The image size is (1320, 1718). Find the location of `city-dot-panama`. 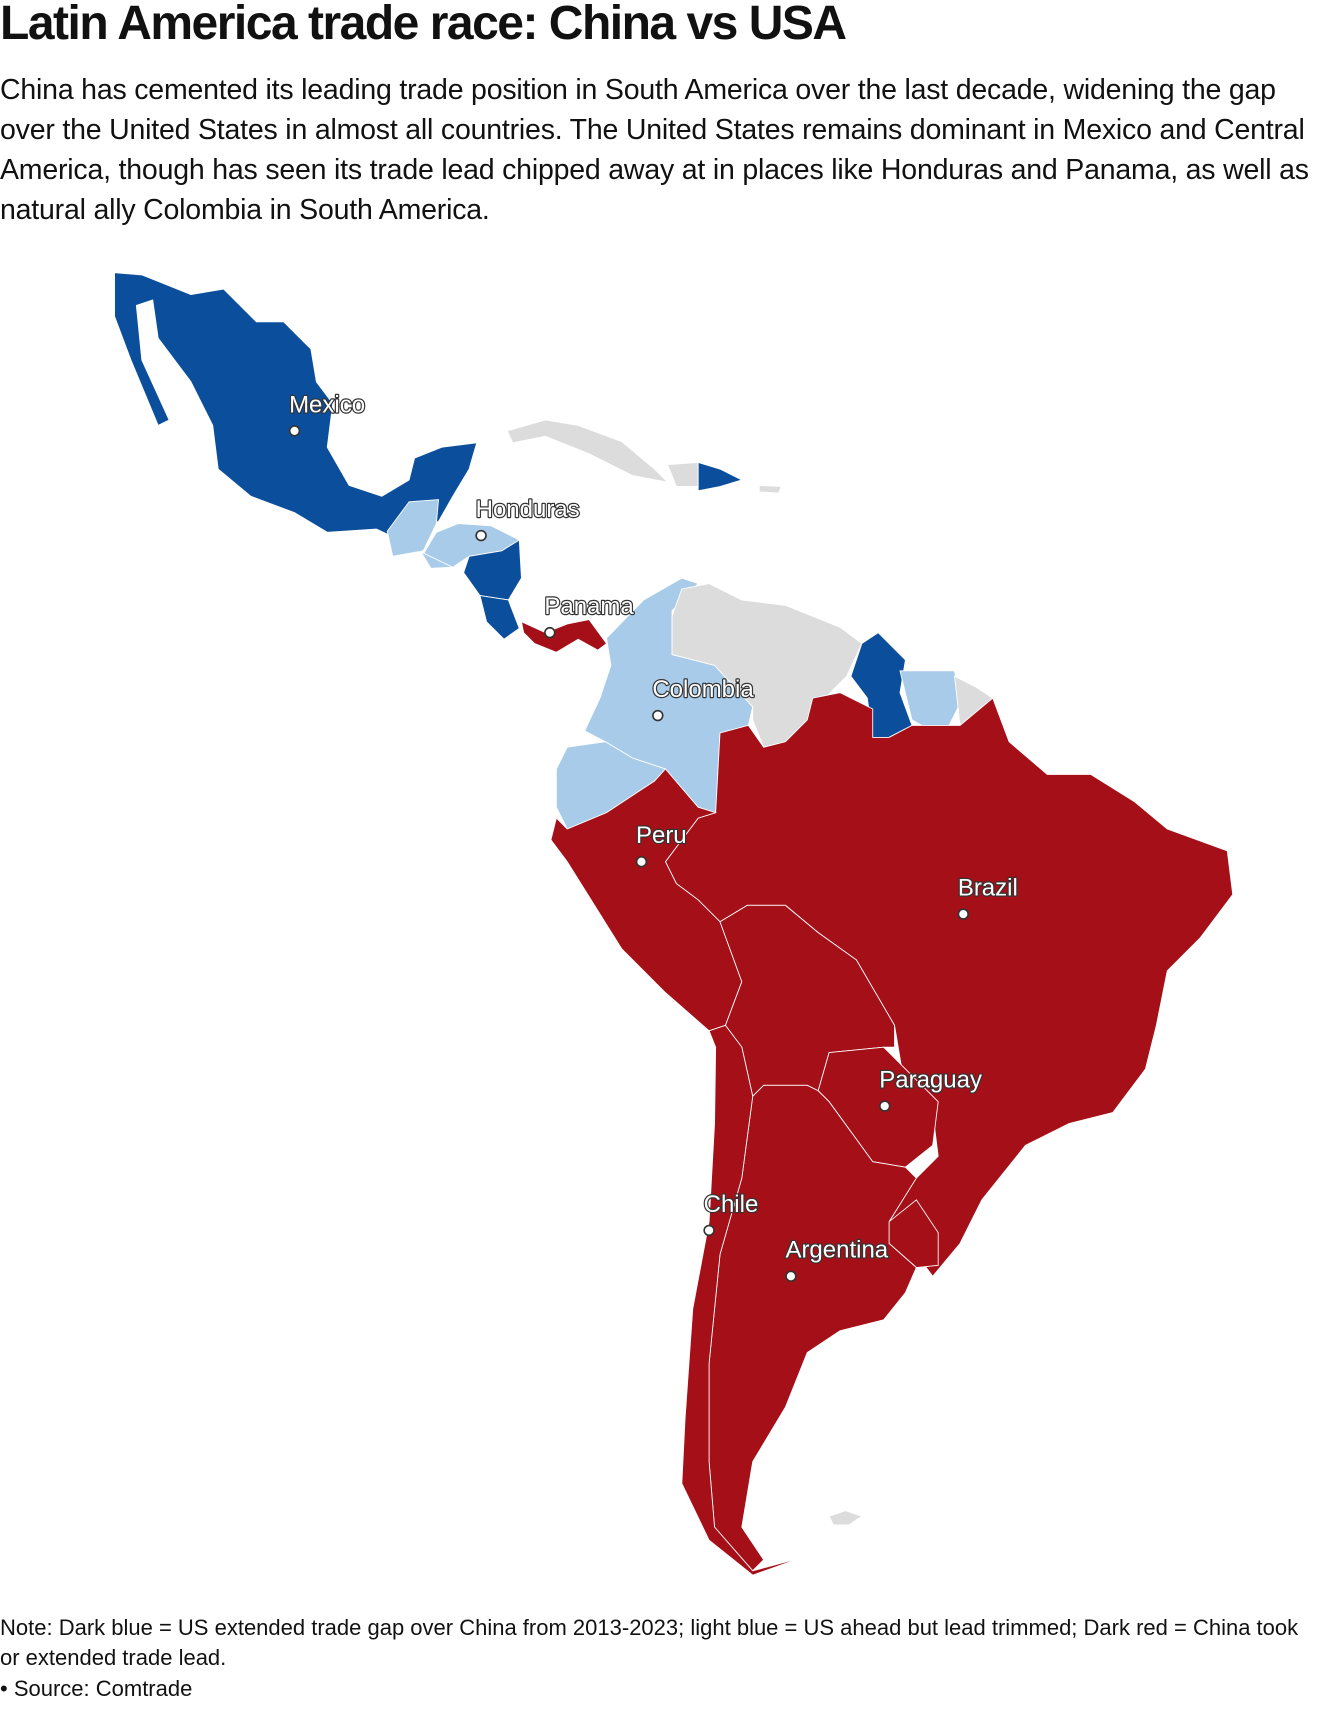

city-dot-panama is located at coordinates (550, 632).